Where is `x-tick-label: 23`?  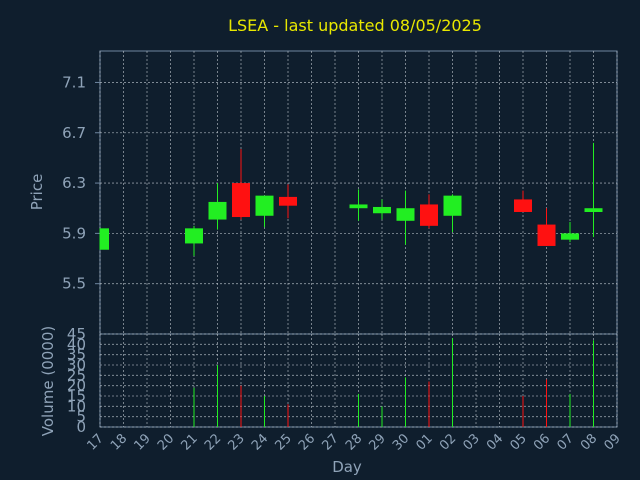 x-tick-label: 23 is located at coordinates (237, 442).